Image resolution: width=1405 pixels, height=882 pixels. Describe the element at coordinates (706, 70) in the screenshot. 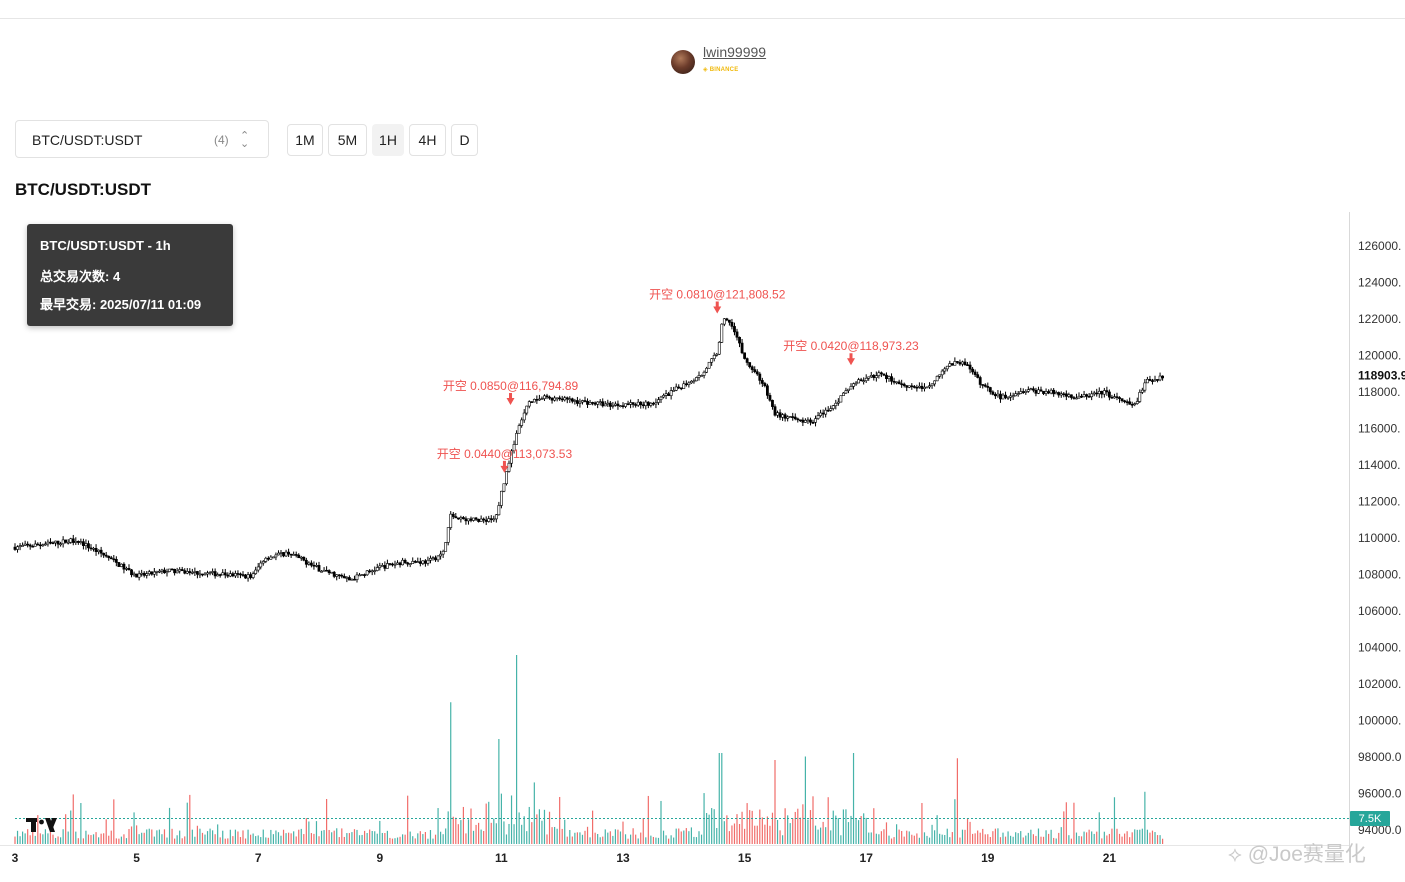

I see `binance-logo-icon: ◈` at that location.